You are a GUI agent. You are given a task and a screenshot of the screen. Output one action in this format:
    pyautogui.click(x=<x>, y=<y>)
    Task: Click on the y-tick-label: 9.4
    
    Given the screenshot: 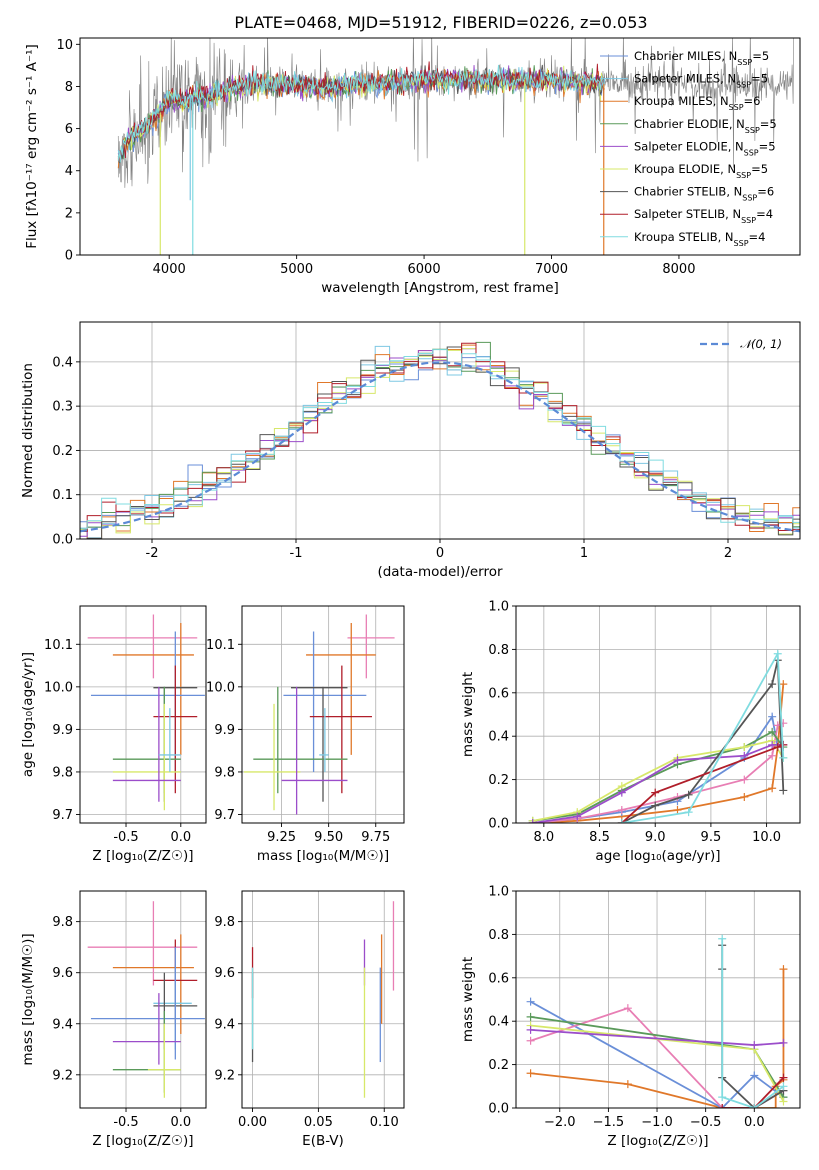 What is the action you would take?
    pyautogui.click(x=62, y=1024)
    